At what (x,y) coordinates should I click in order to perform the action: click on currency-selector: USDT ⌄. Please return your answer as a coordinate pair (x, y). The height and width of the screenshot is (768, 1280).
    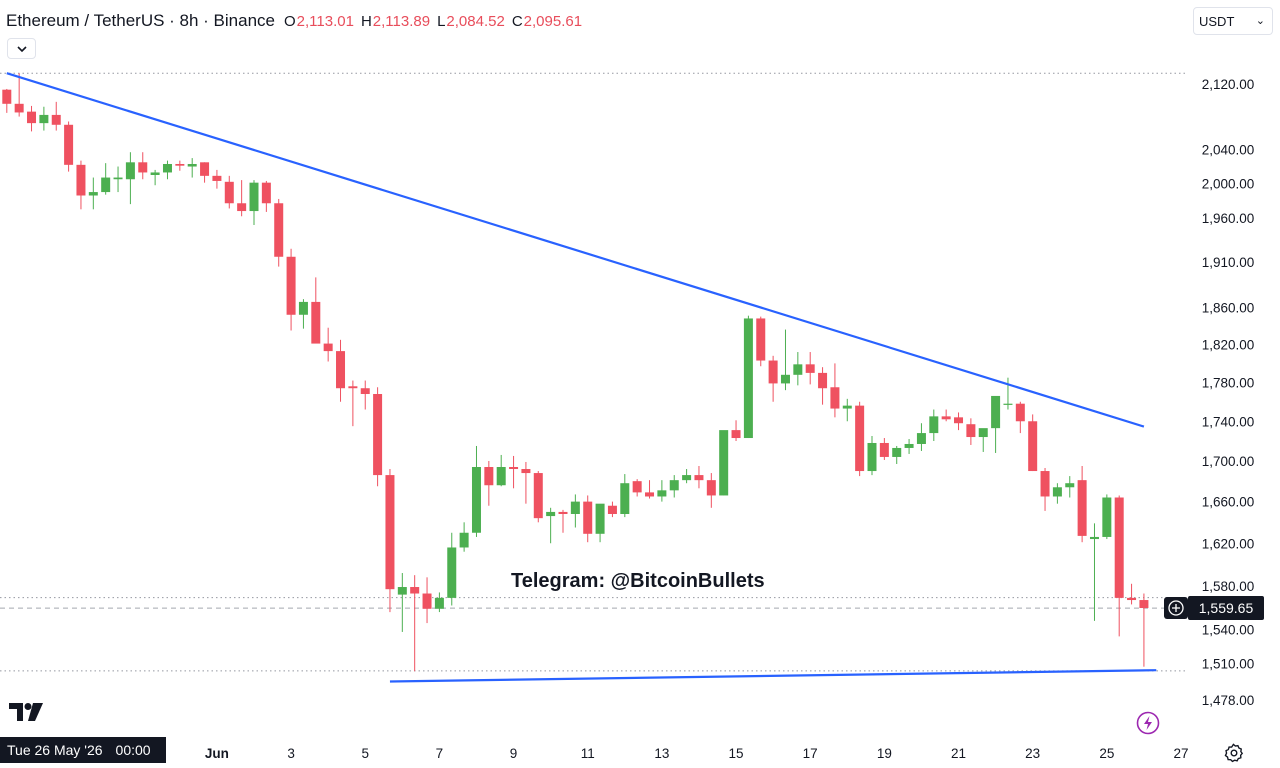
    Looking at the image, I should click on (1233, 21).